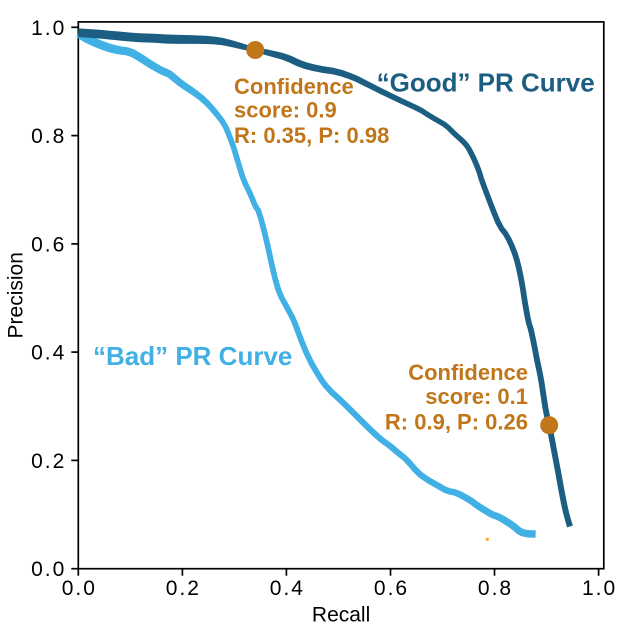 This screenshot has width=627, height=628. What do you see at coordinates (456, 422) in the screenshot?
I see `svg-text: R: 0.9, P: 0.26` at bounding box center [456, 422].